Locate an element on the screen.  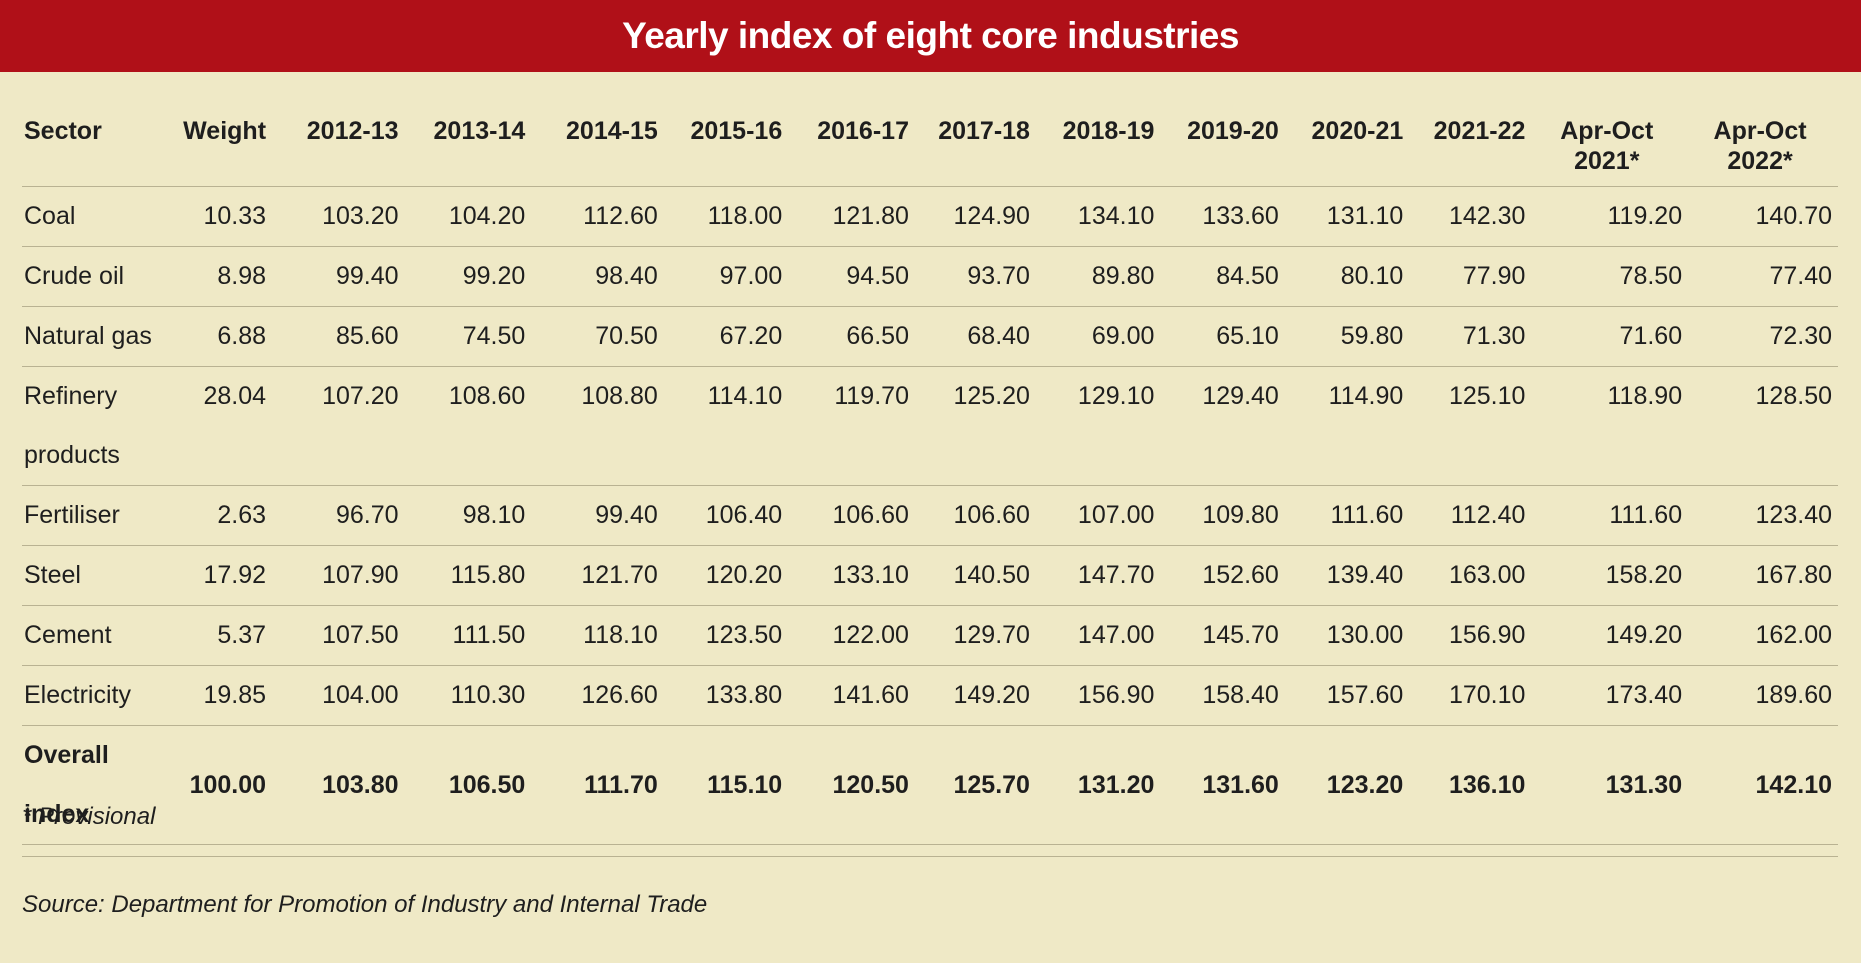
value-cell: 131.20 is located at coordinates (1098, 785).